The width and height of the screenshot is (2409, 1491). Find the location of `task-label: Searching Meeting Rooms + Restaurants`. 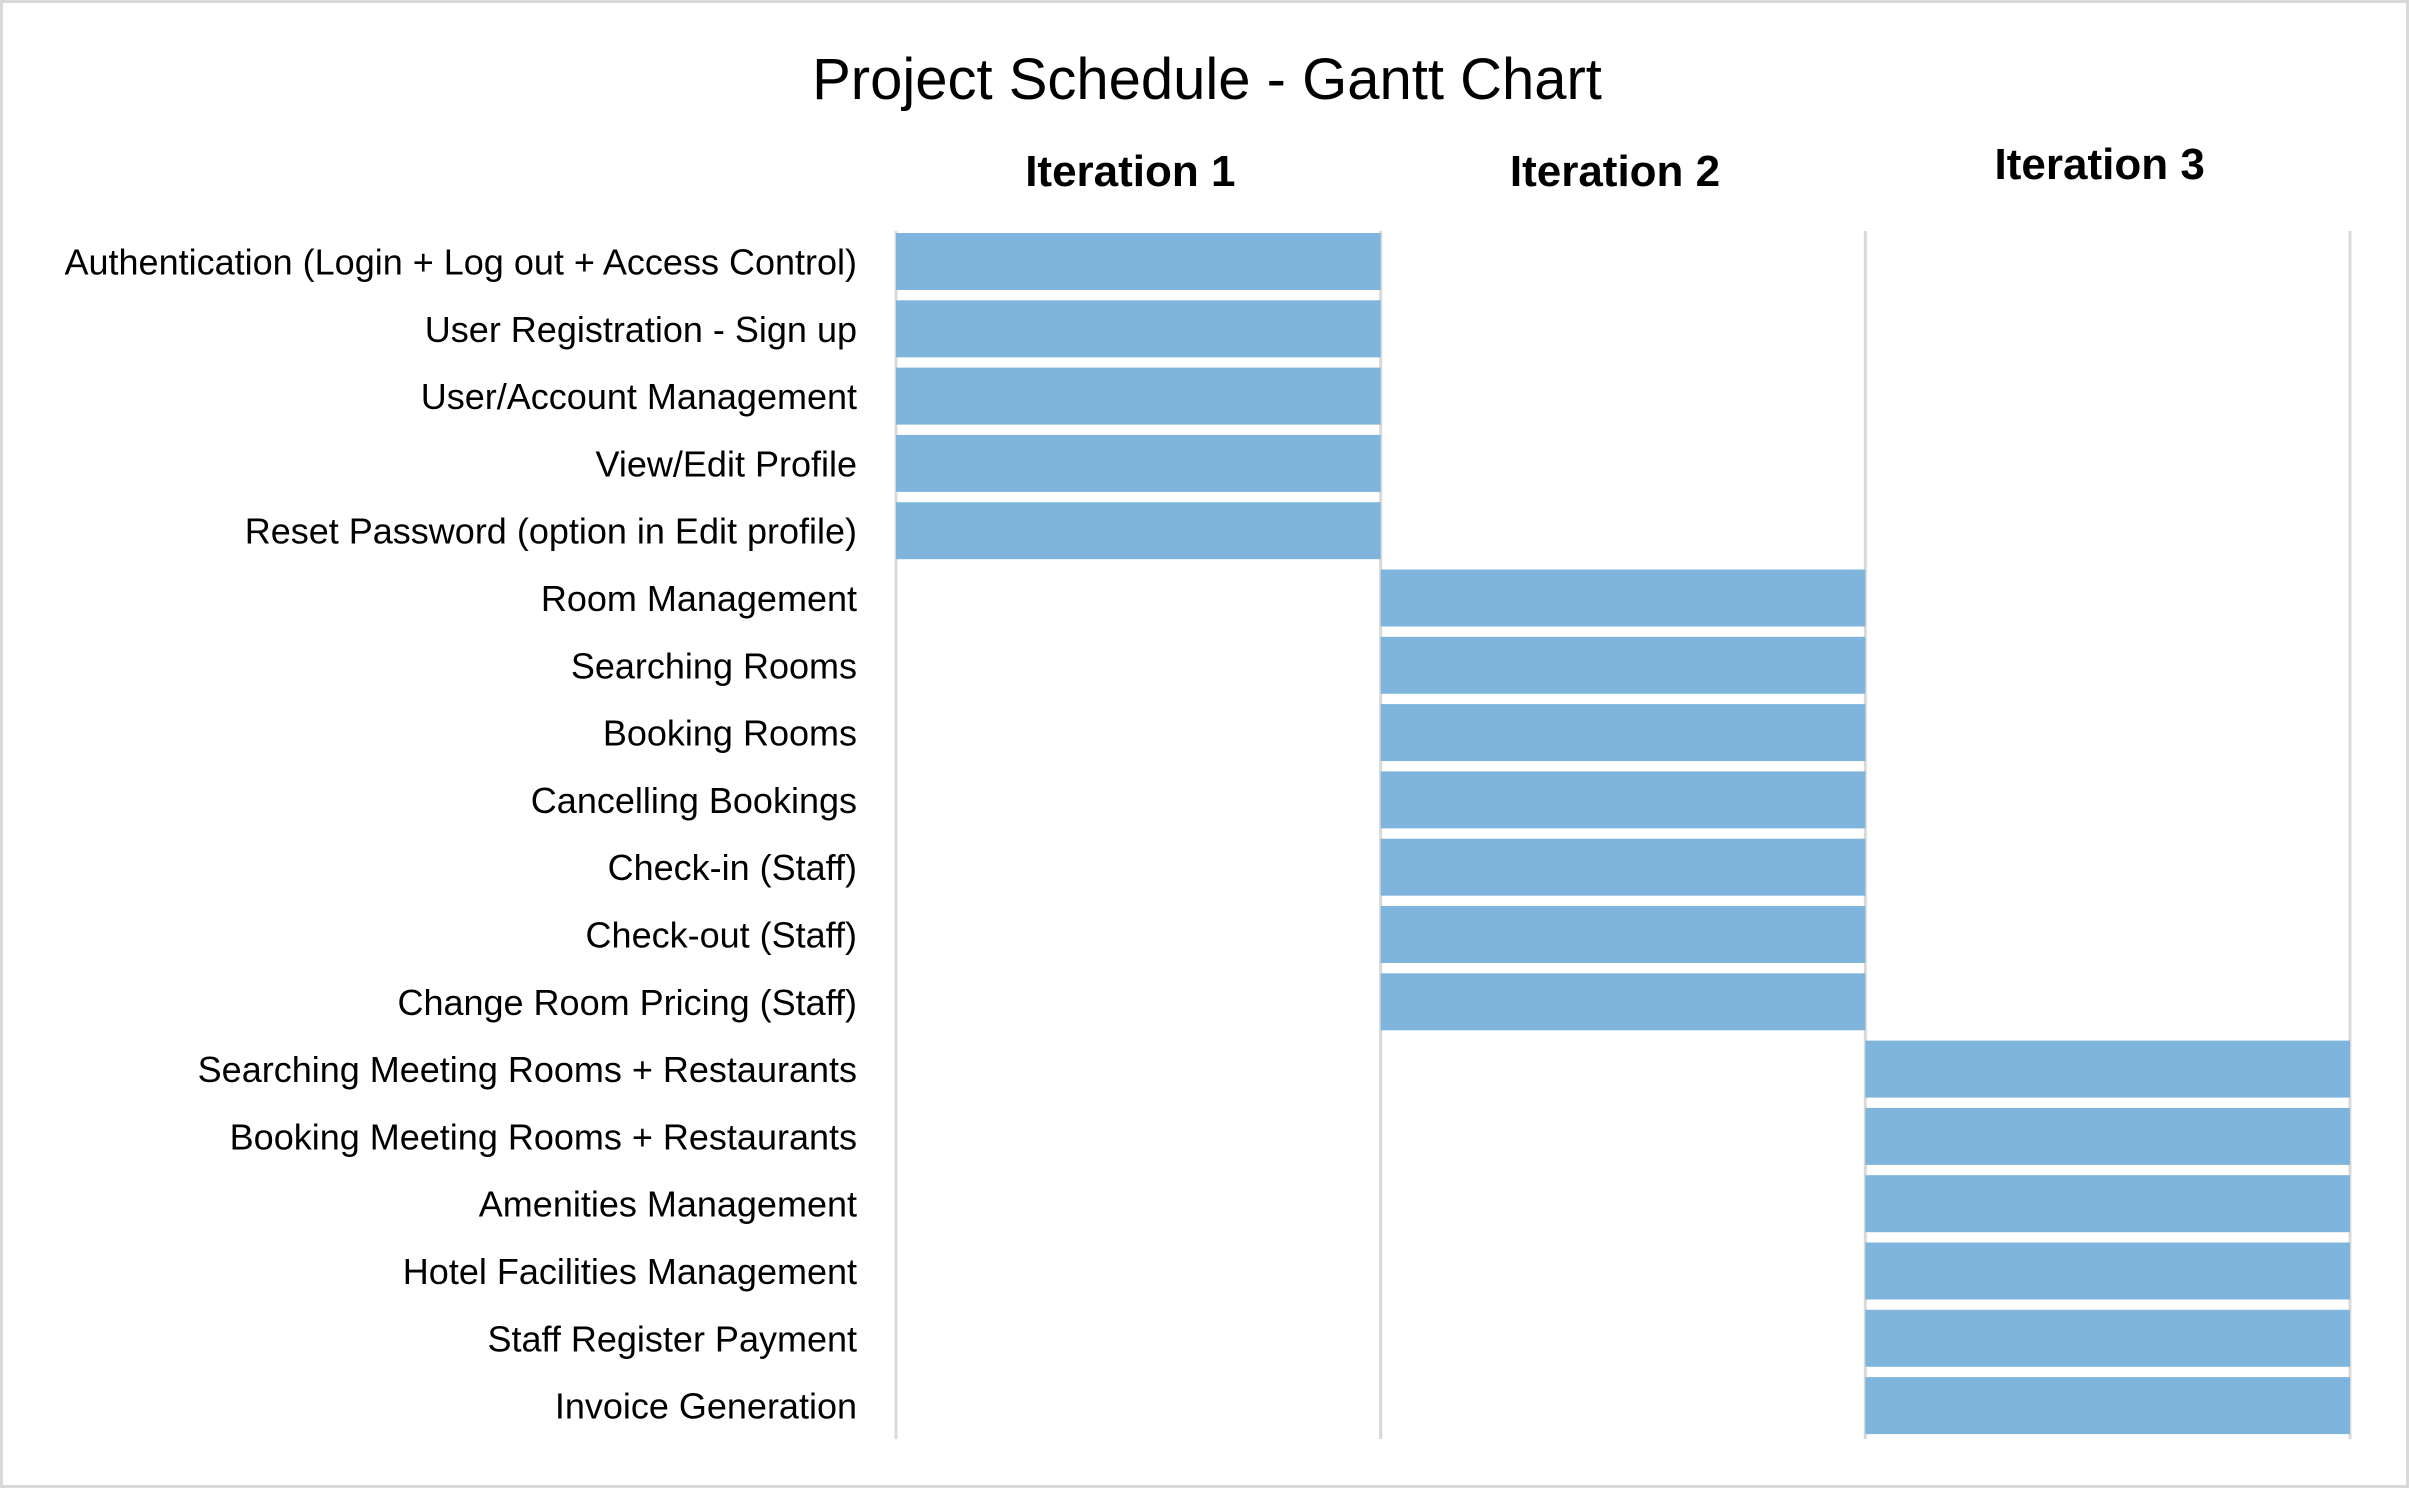

task-label: Searching Meeting Rooms + Restaurants is located at coordinates (527, 1069).